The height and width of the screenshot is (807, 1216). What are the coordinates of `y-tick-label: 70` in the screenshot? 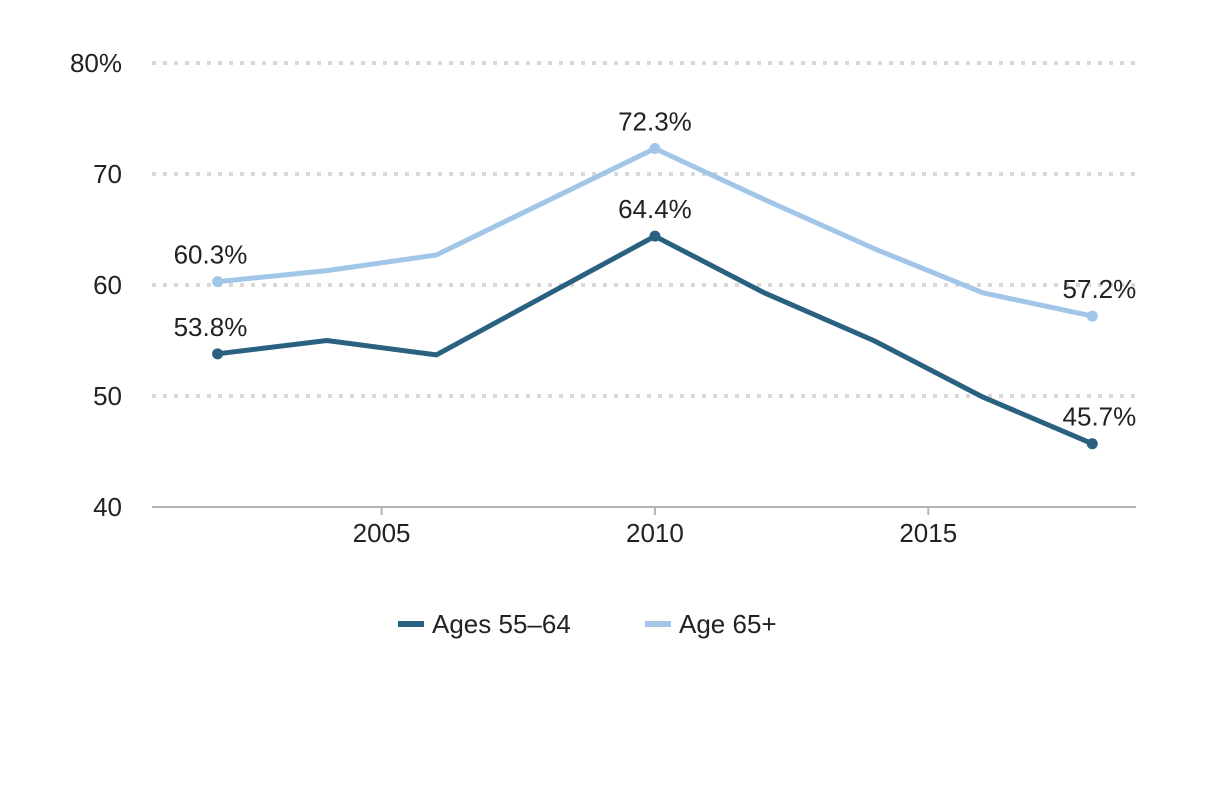 It's located at (107, 174).